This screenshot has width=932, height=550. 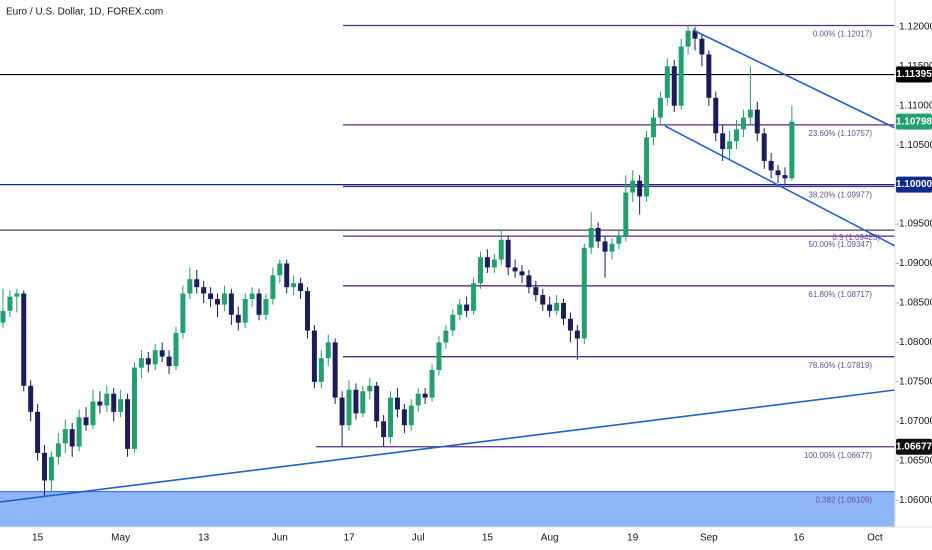 What do you see at coordinates (914, 184) in the screenshot?
I see `level-box-label: 1.10000` at bounding box center [914, 184].